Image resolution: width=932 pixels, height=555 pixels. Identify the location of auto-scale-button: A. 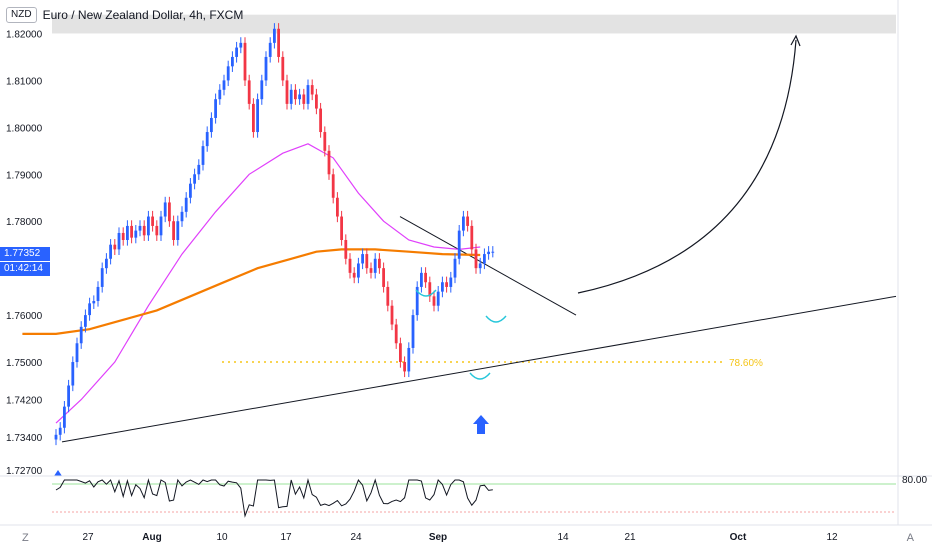
(910, 538).